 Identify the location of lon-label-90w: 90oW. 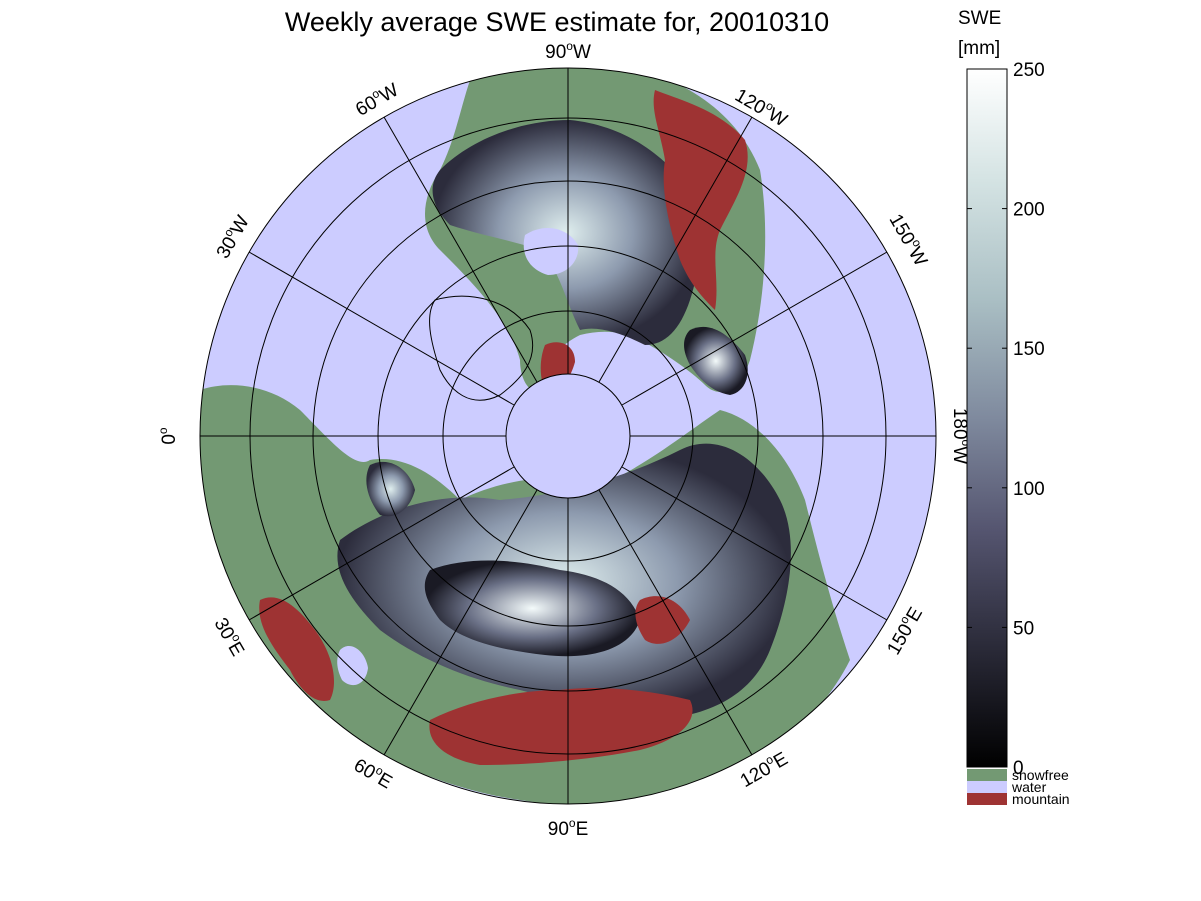
(568, 51).